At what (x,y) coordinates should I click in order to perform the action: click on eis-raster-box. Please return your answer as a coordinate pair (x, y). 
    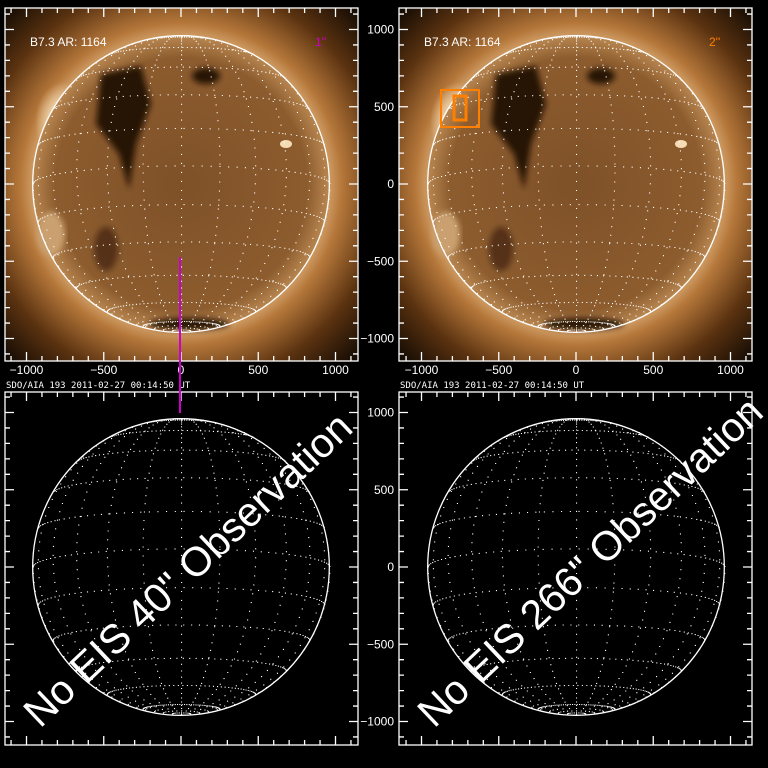
    Looking at the image, I should click on (460, 108).